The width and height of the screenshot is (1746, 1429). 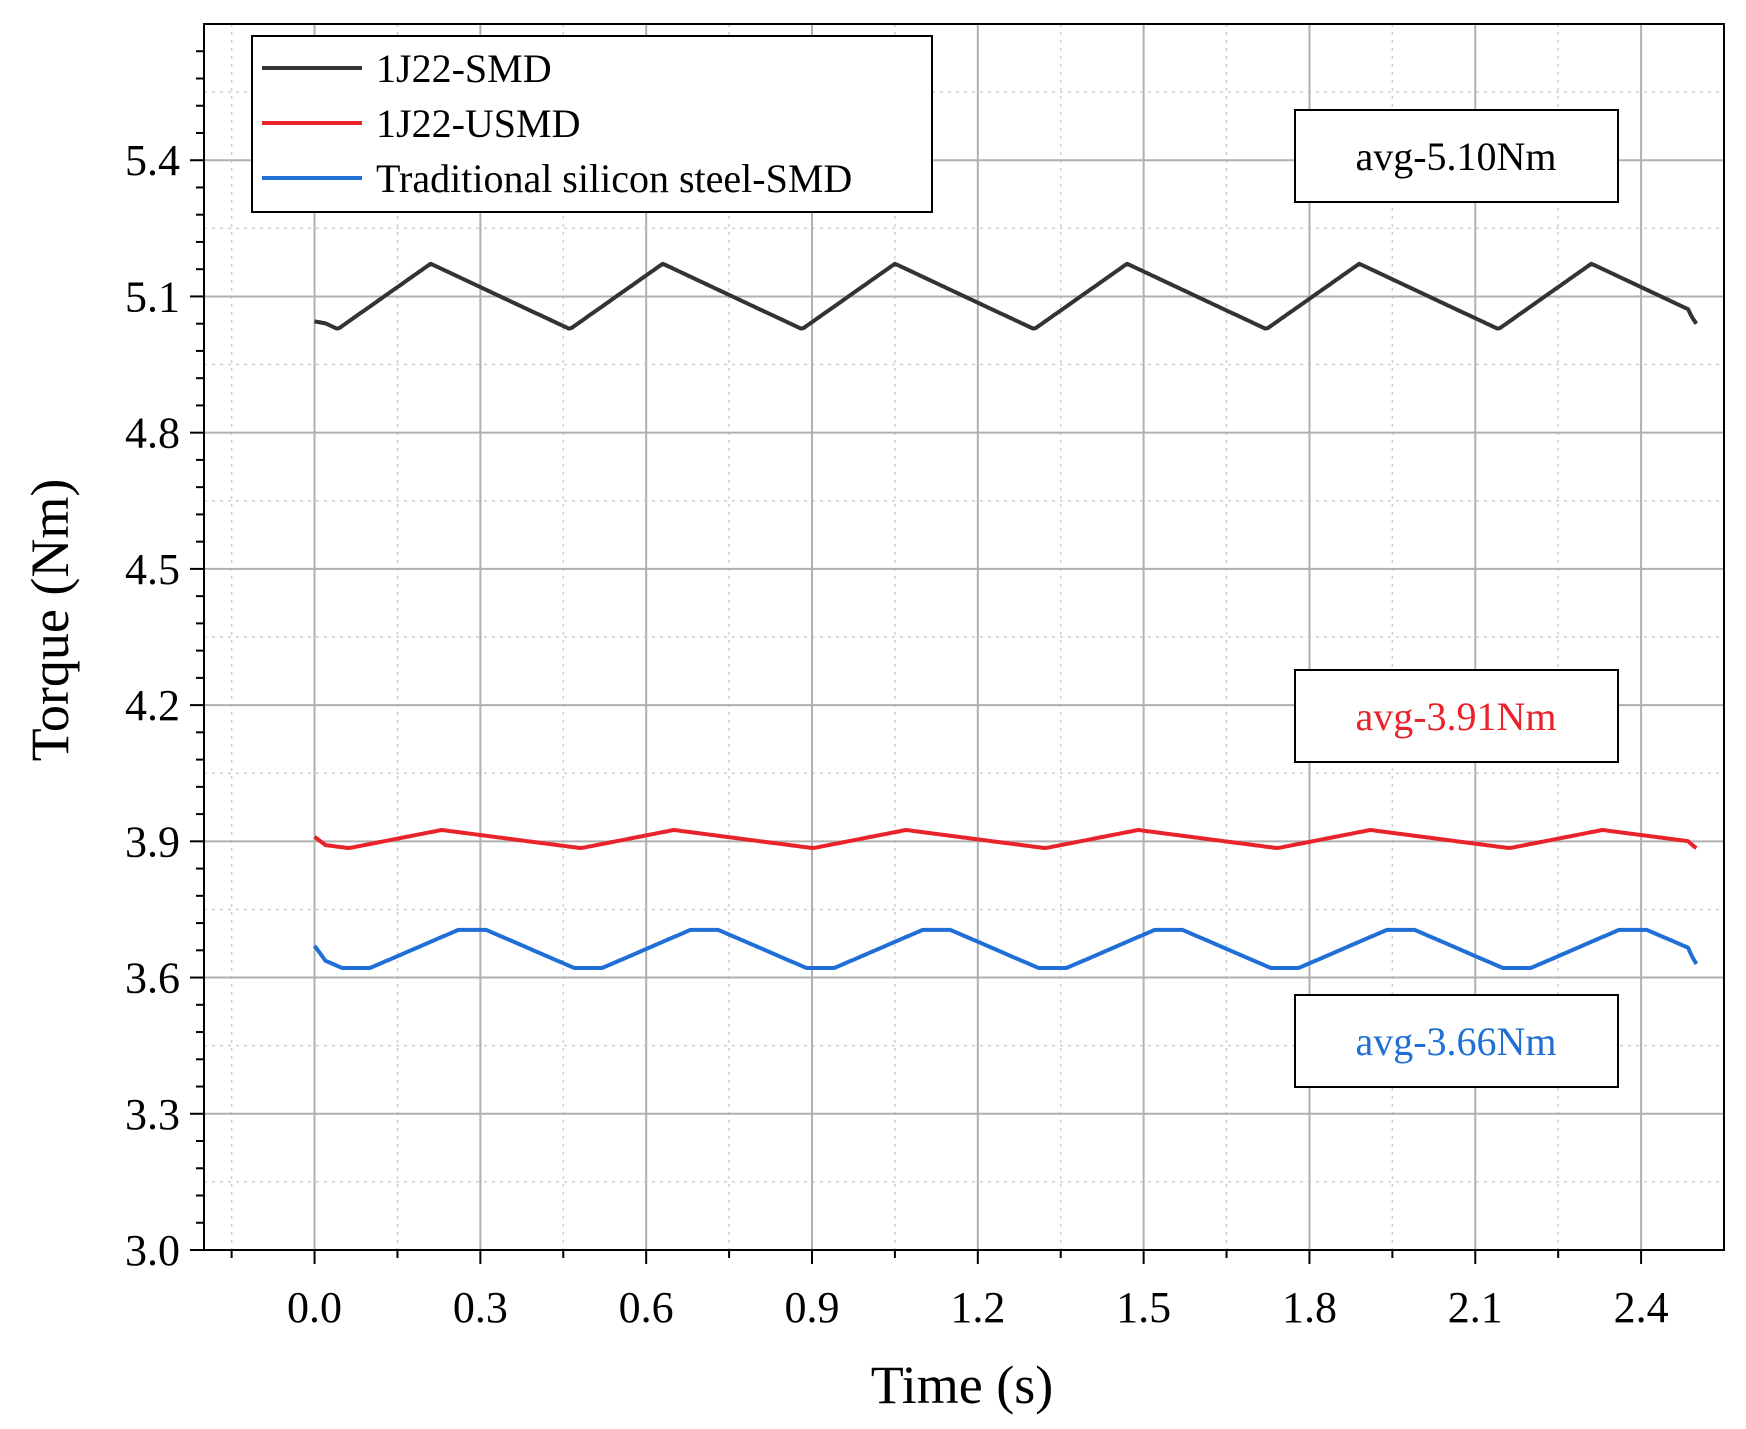 What do you see at coordinates (1309, 1307) in the screenshot?
I see `x-tick-label: 1.8` at bounding box center [1309, 1307].